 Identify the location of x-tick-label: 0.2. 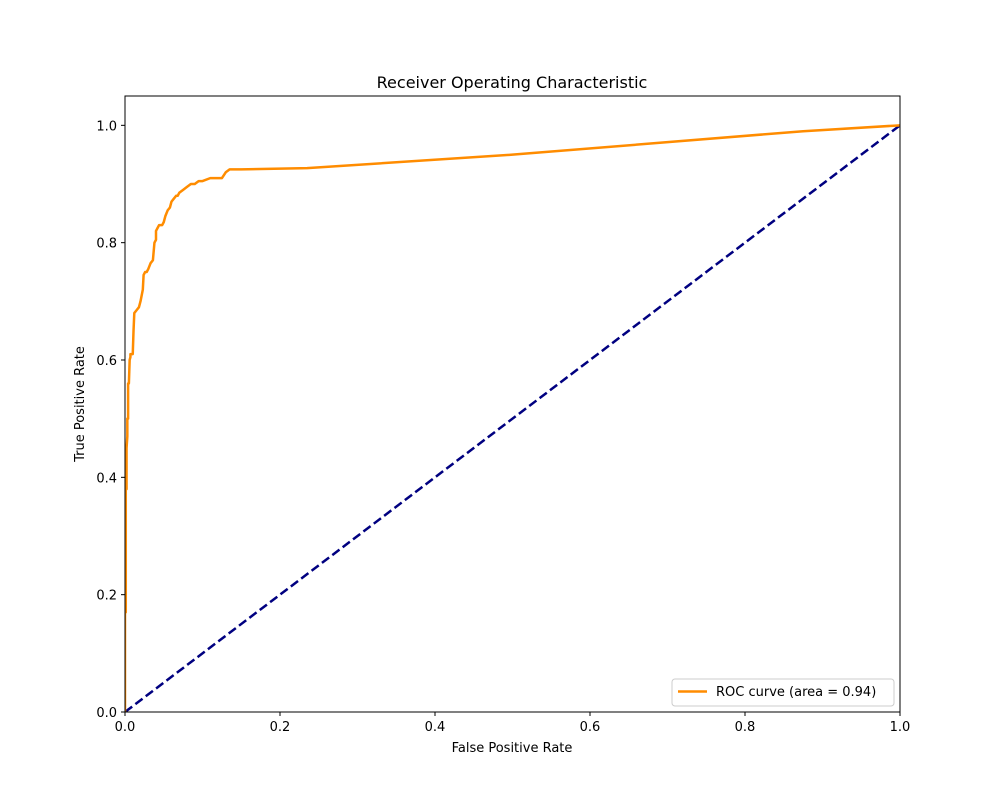
(280, 727).